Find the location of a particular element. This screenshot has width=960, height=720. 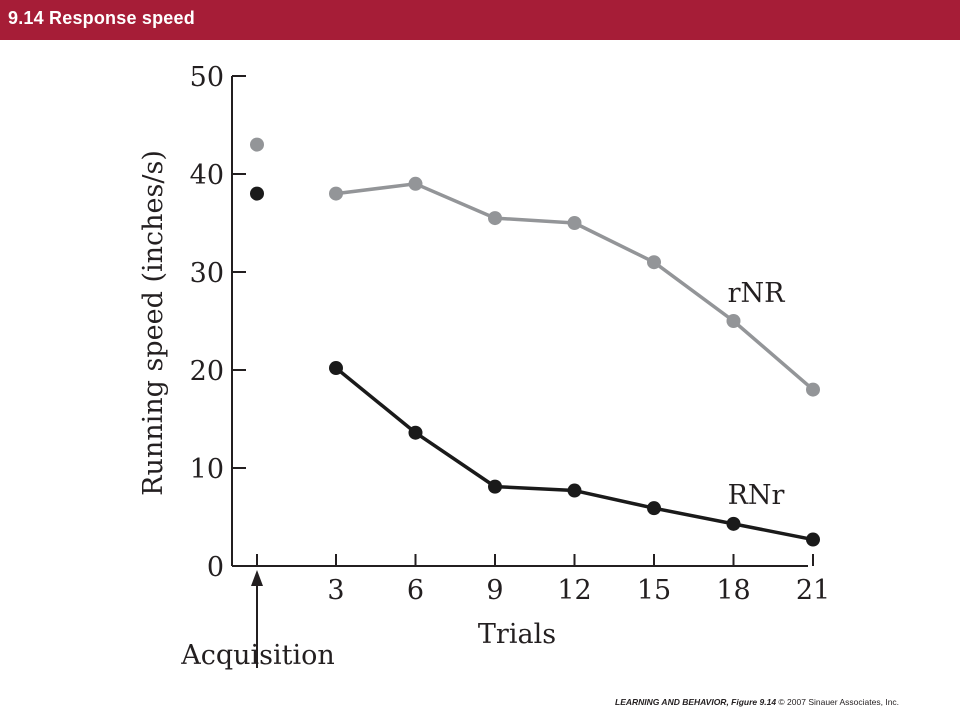

x-tick-label: 18 is located at coordinates (733, 590).